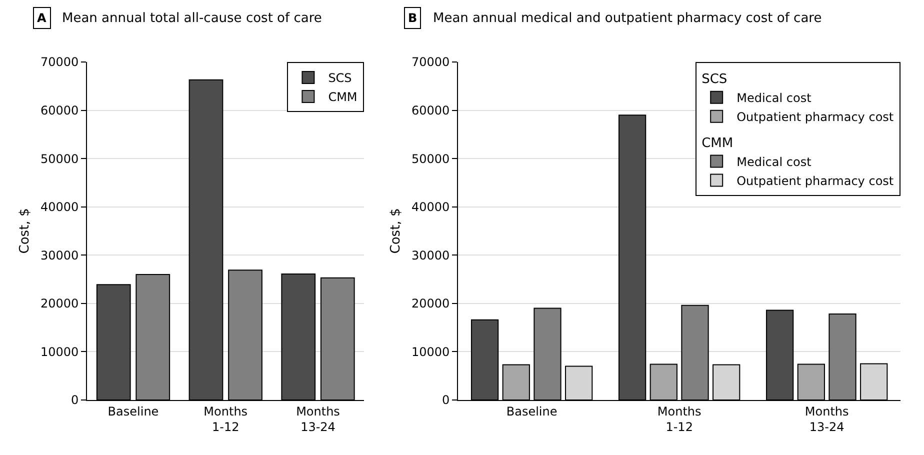 The image size is (924, 455). I want to click on chart-title: Mean annual medical and outpatient pharmacy cost of care, so click(627, 18).